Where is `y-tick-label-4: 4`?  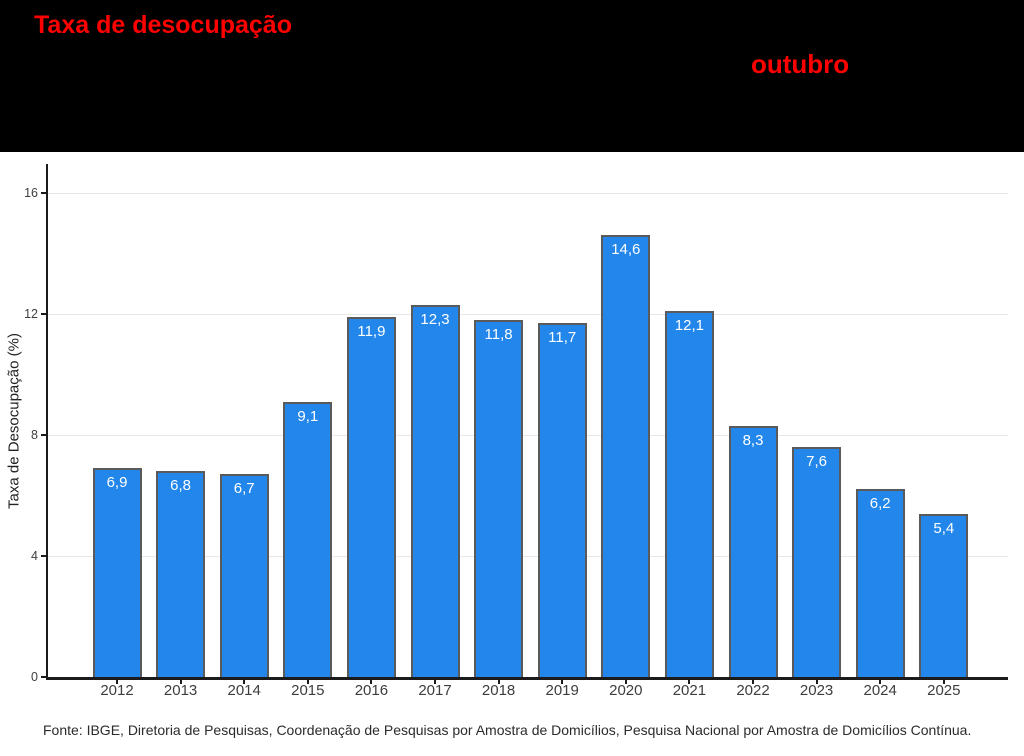 y-tick-label-4: 4 is located at coordinates (34, 556).